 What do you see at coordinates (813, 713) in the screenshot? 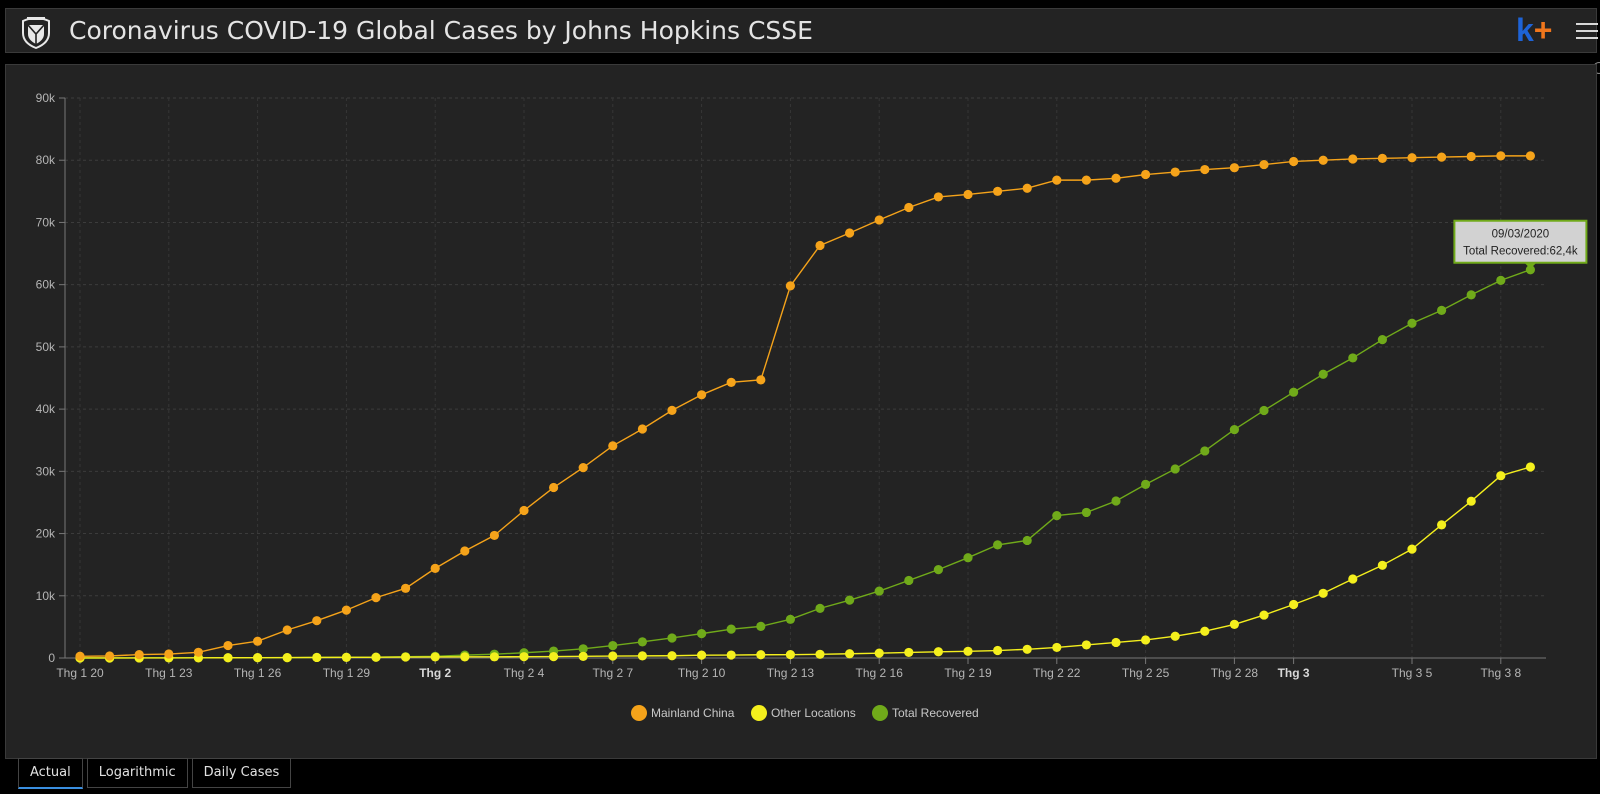
I see `legend-label-other-locations: Other Locations` at bounding box center [813, 713].